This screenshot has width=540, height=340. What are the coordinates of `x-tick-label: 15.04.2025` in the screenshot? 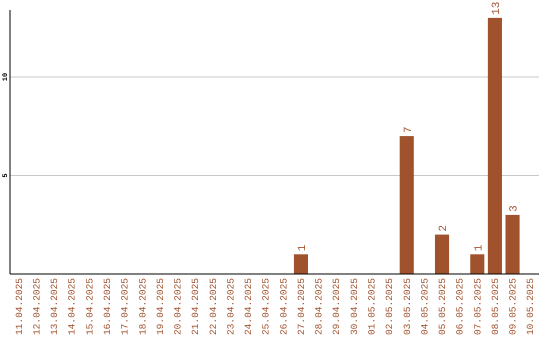 It's located at (90, 307).